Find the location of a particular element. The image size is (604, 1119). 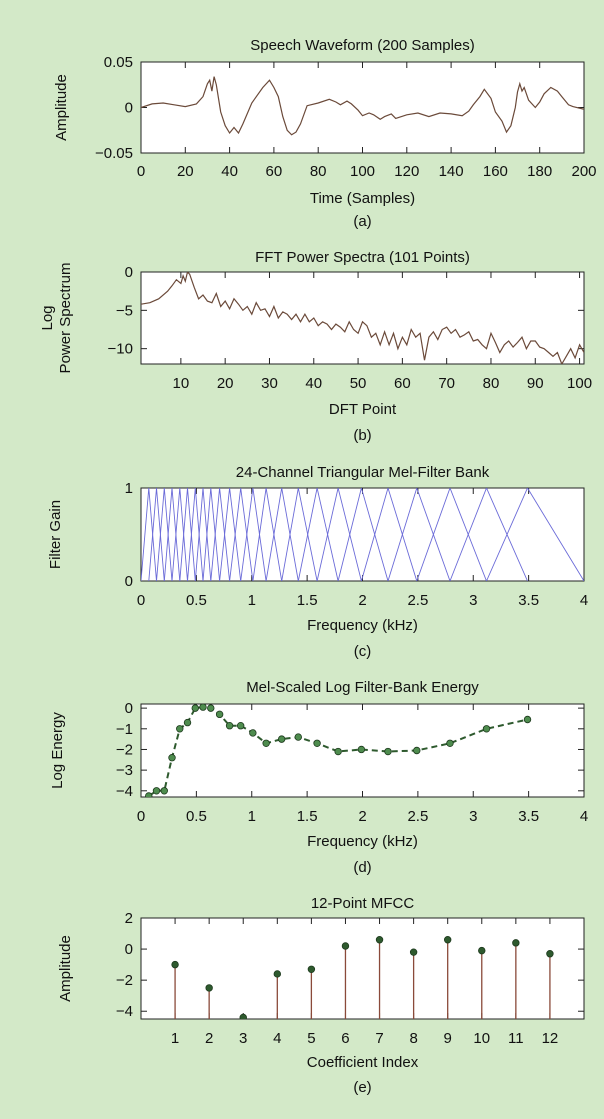

chart-title: Mel-Scaled Log Filter-Bank Energy is located at coordinates (362, 687).